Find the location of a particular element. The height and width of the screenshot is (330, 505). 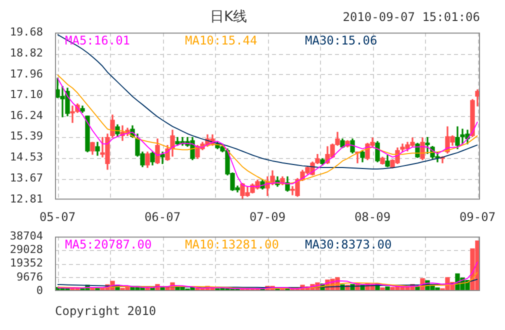

chart-subtitle: 2010-09-07 15:01:06 is located at coordinates (411, 17).